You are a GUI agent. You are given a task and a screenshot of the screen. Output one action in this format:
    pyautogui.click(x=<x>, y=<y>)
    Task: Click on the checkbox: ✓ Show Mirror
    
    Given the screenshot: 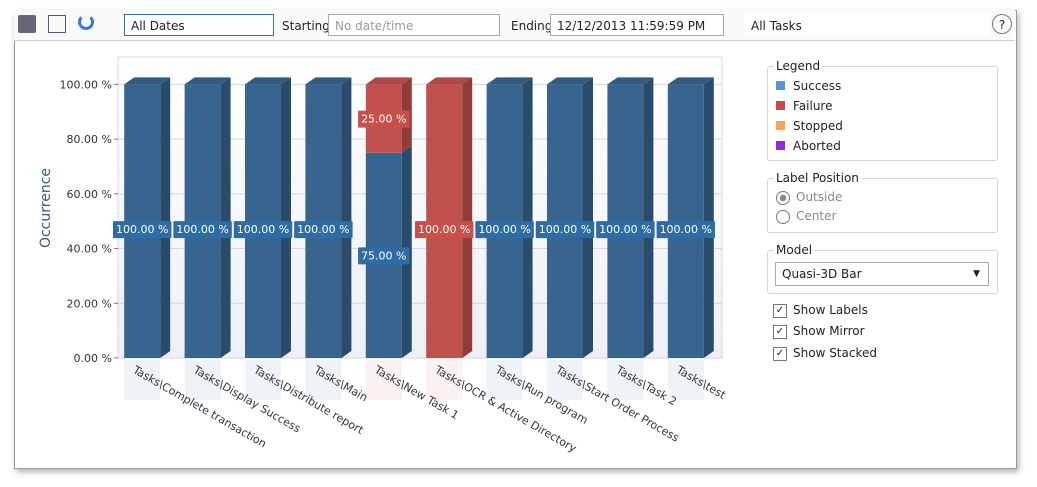 What is the action you would take?
    pyautogui.click(x=819, y=331)
    